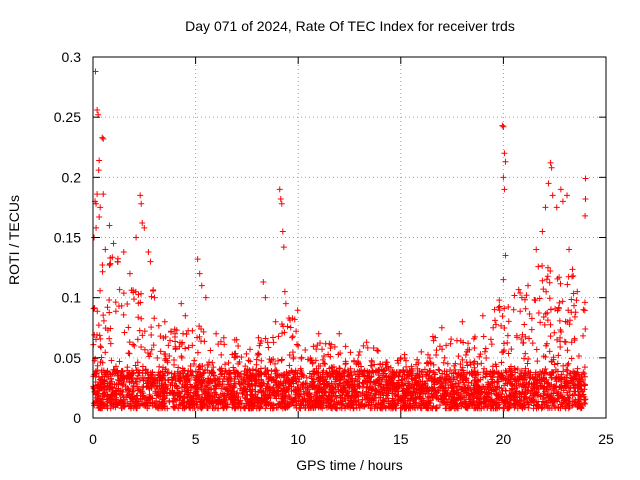 This screenshot has height=480, width=640. I want to click on y-tick-label: 0.3, so click(72, 57).